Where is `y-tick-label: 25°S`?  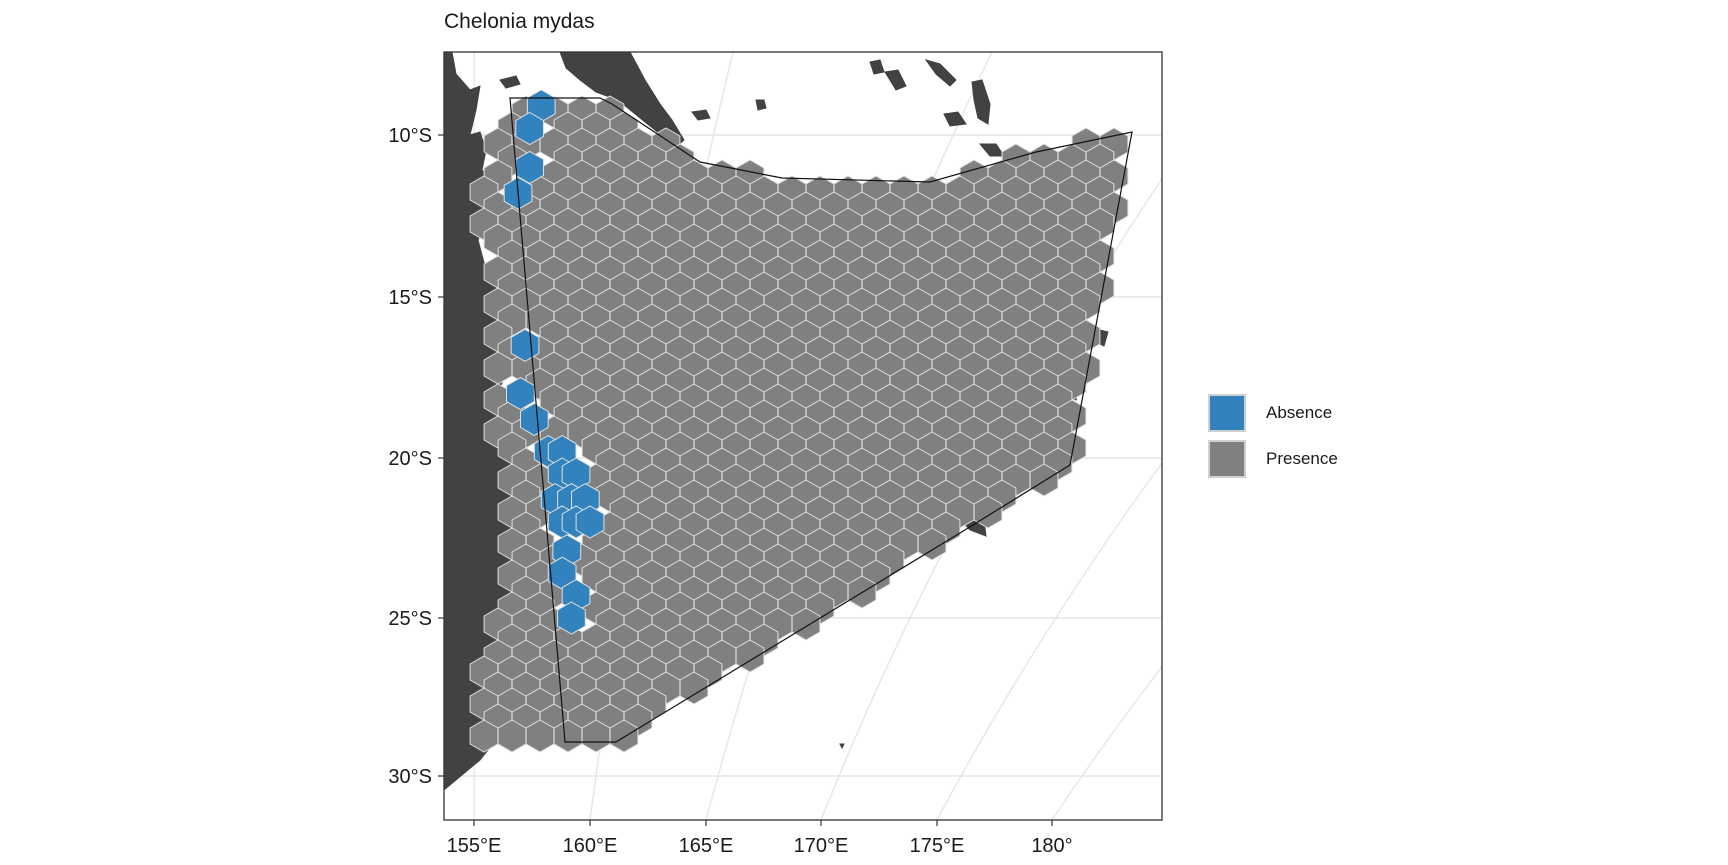
y-tick-label: 25°S is located at coordinates (410, 619).